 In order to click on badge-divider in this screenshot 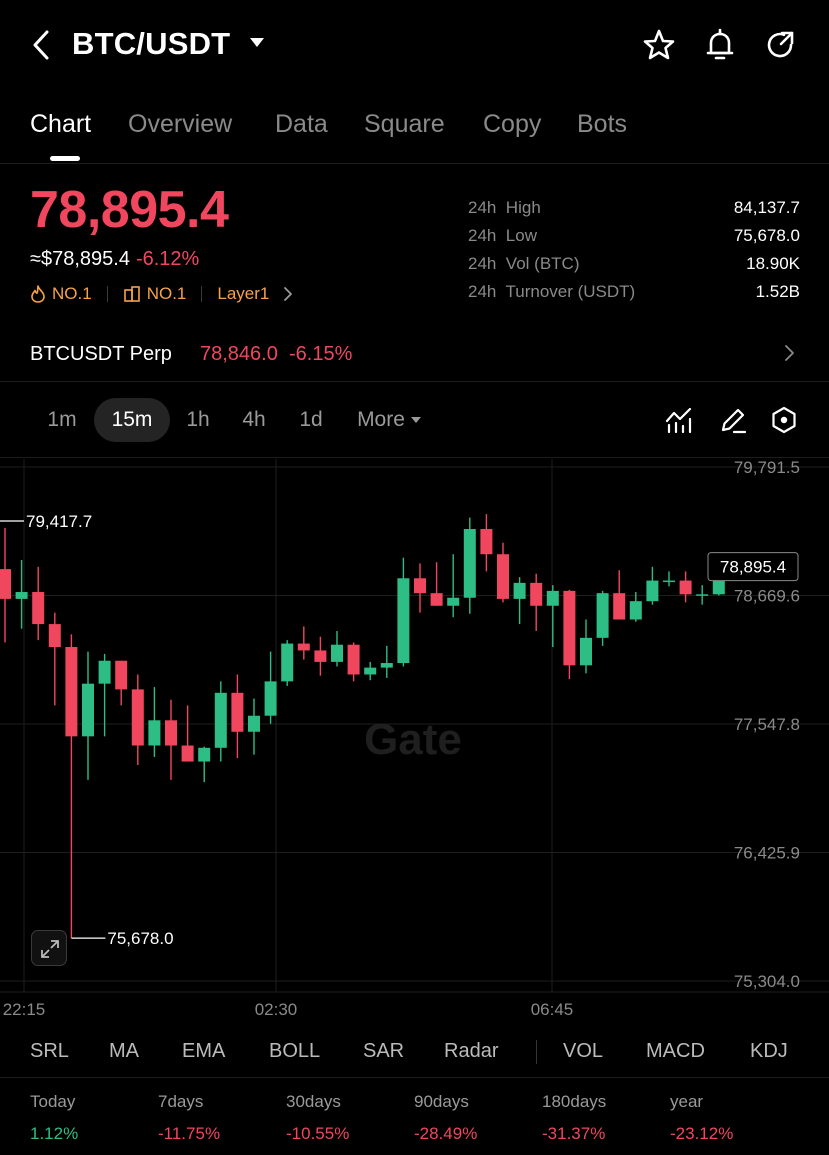, I will do `click(202, 294)`.